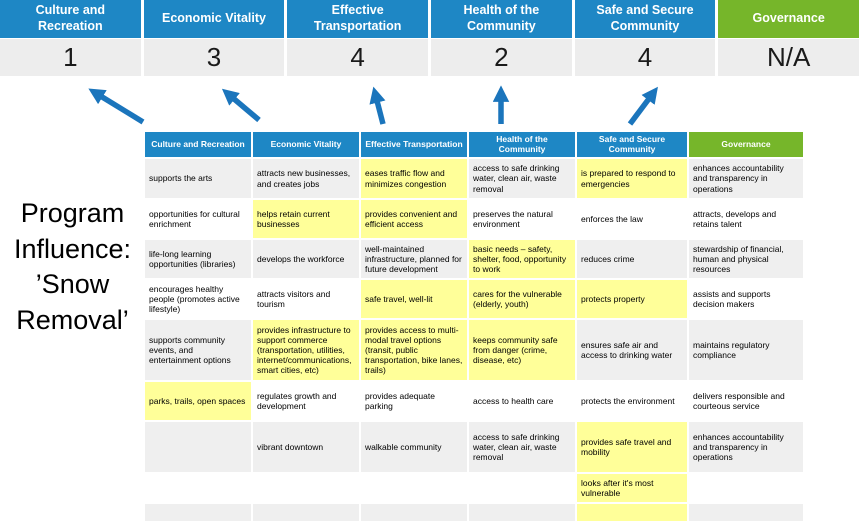  I want to click on matrix-cell-r9-c4, so click(522, 512).